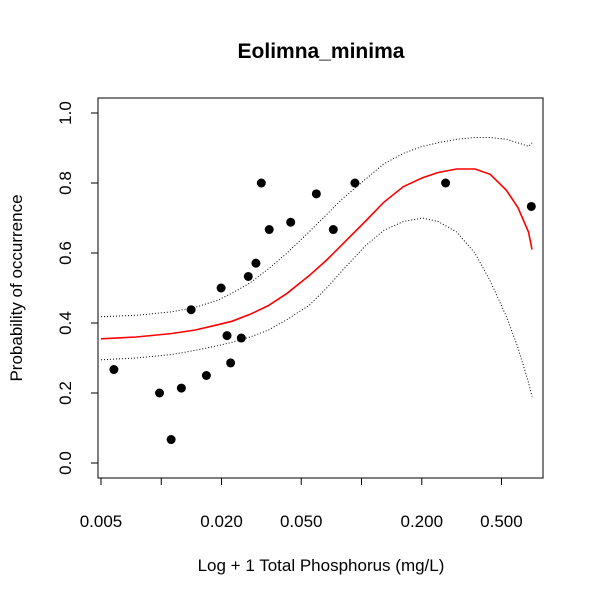 Image resolution: width=600 pixels, height=600 pixels. Describe the element at coordinates (501, 521) in the screenshot. I see `x-tick-label: 0.500` at that location.